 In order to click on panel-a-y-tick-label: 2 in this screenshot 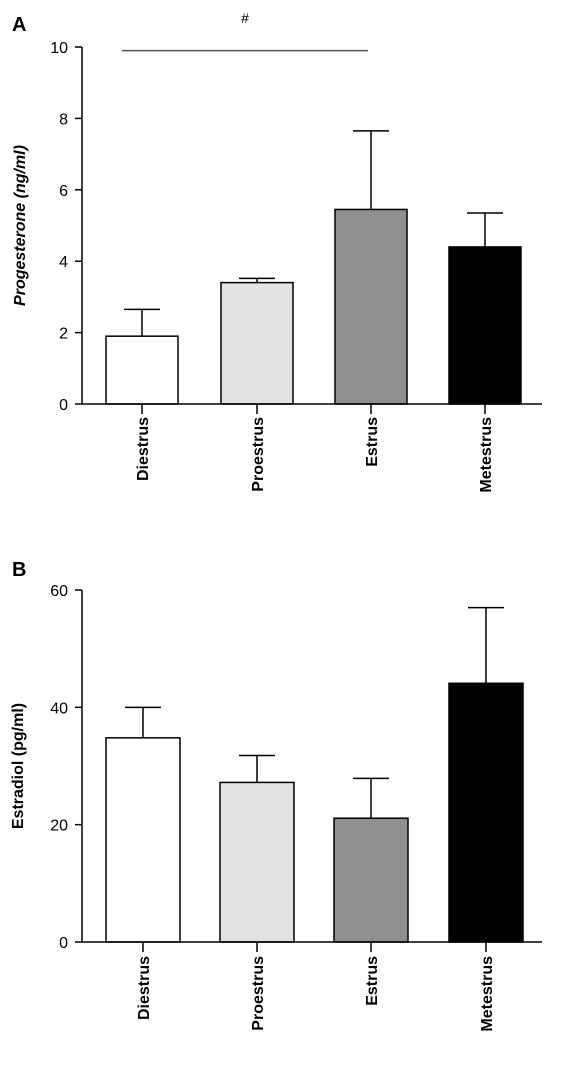, I will do `click(63, 334)`.